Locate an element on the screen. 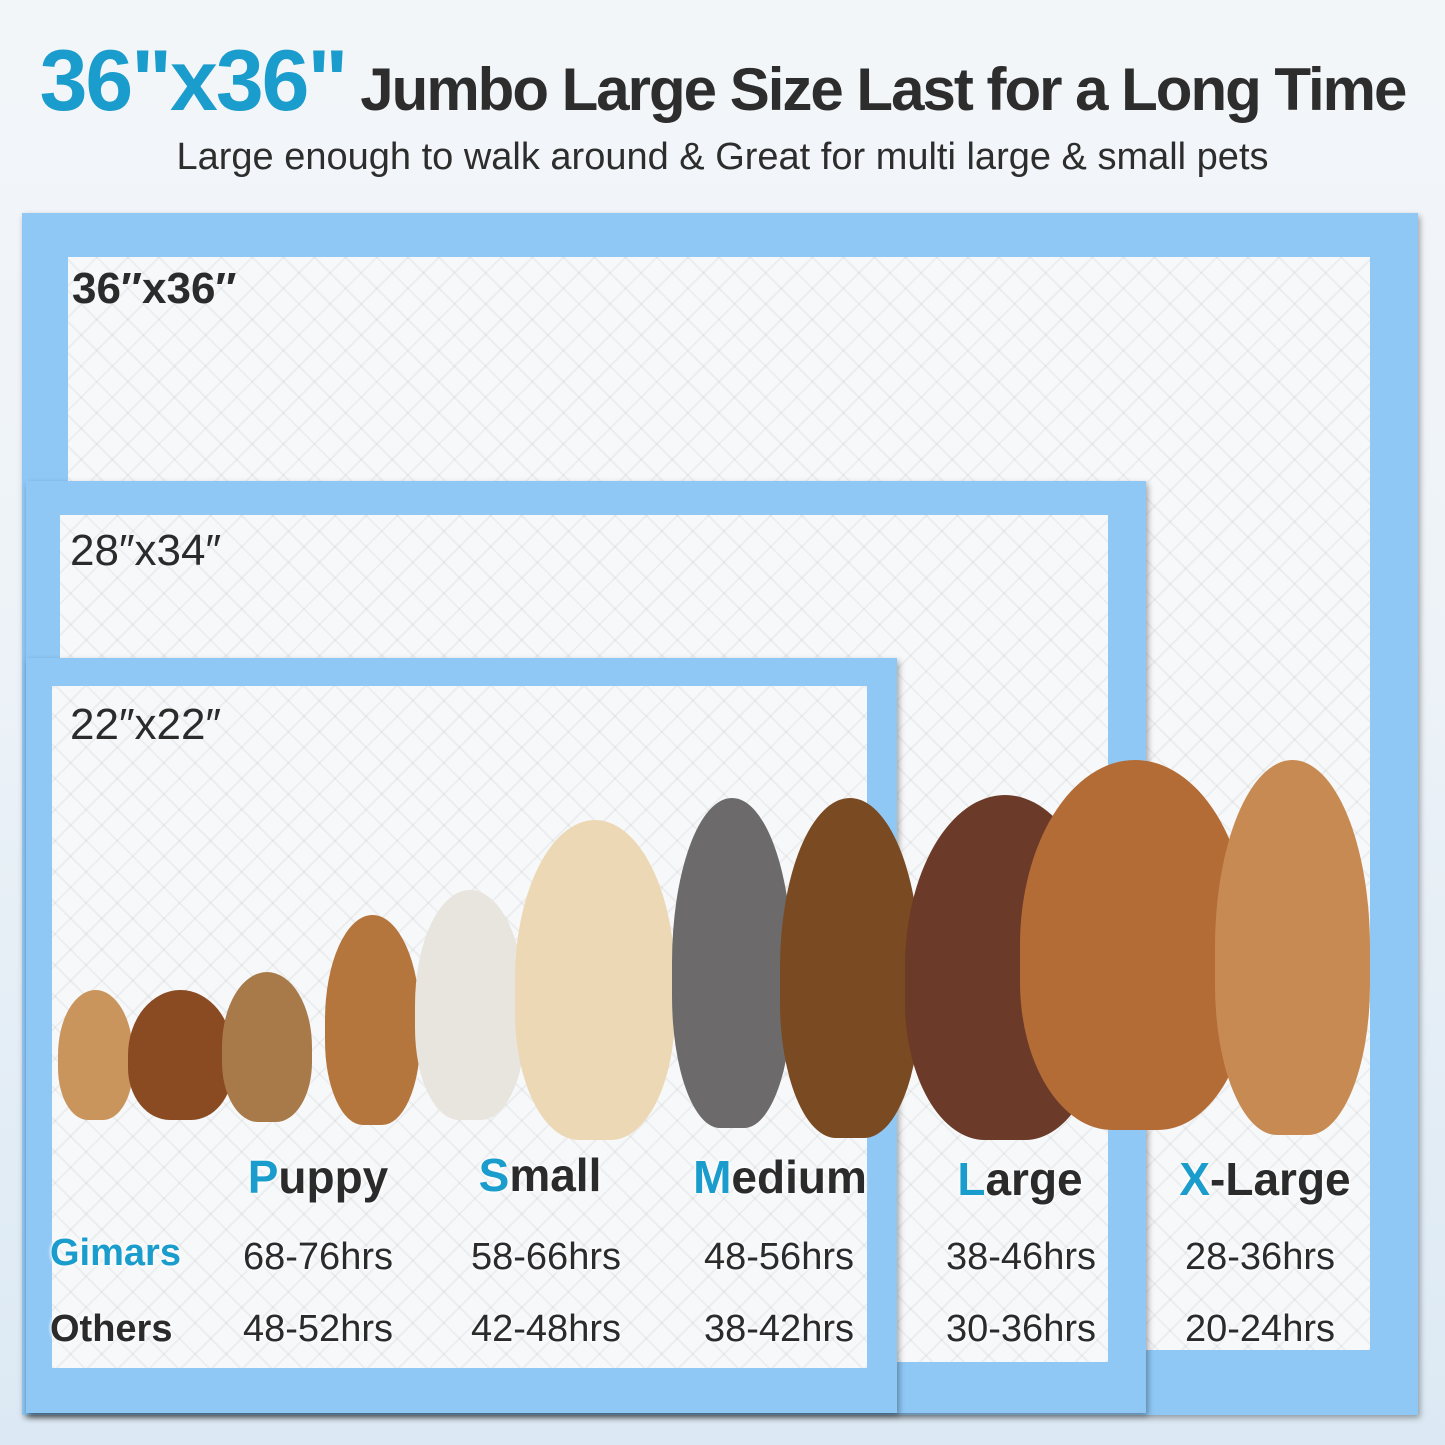 This screenshot has height=1445, width=1445. headline-size: 36"x36" is located at coordinates (194, 81).